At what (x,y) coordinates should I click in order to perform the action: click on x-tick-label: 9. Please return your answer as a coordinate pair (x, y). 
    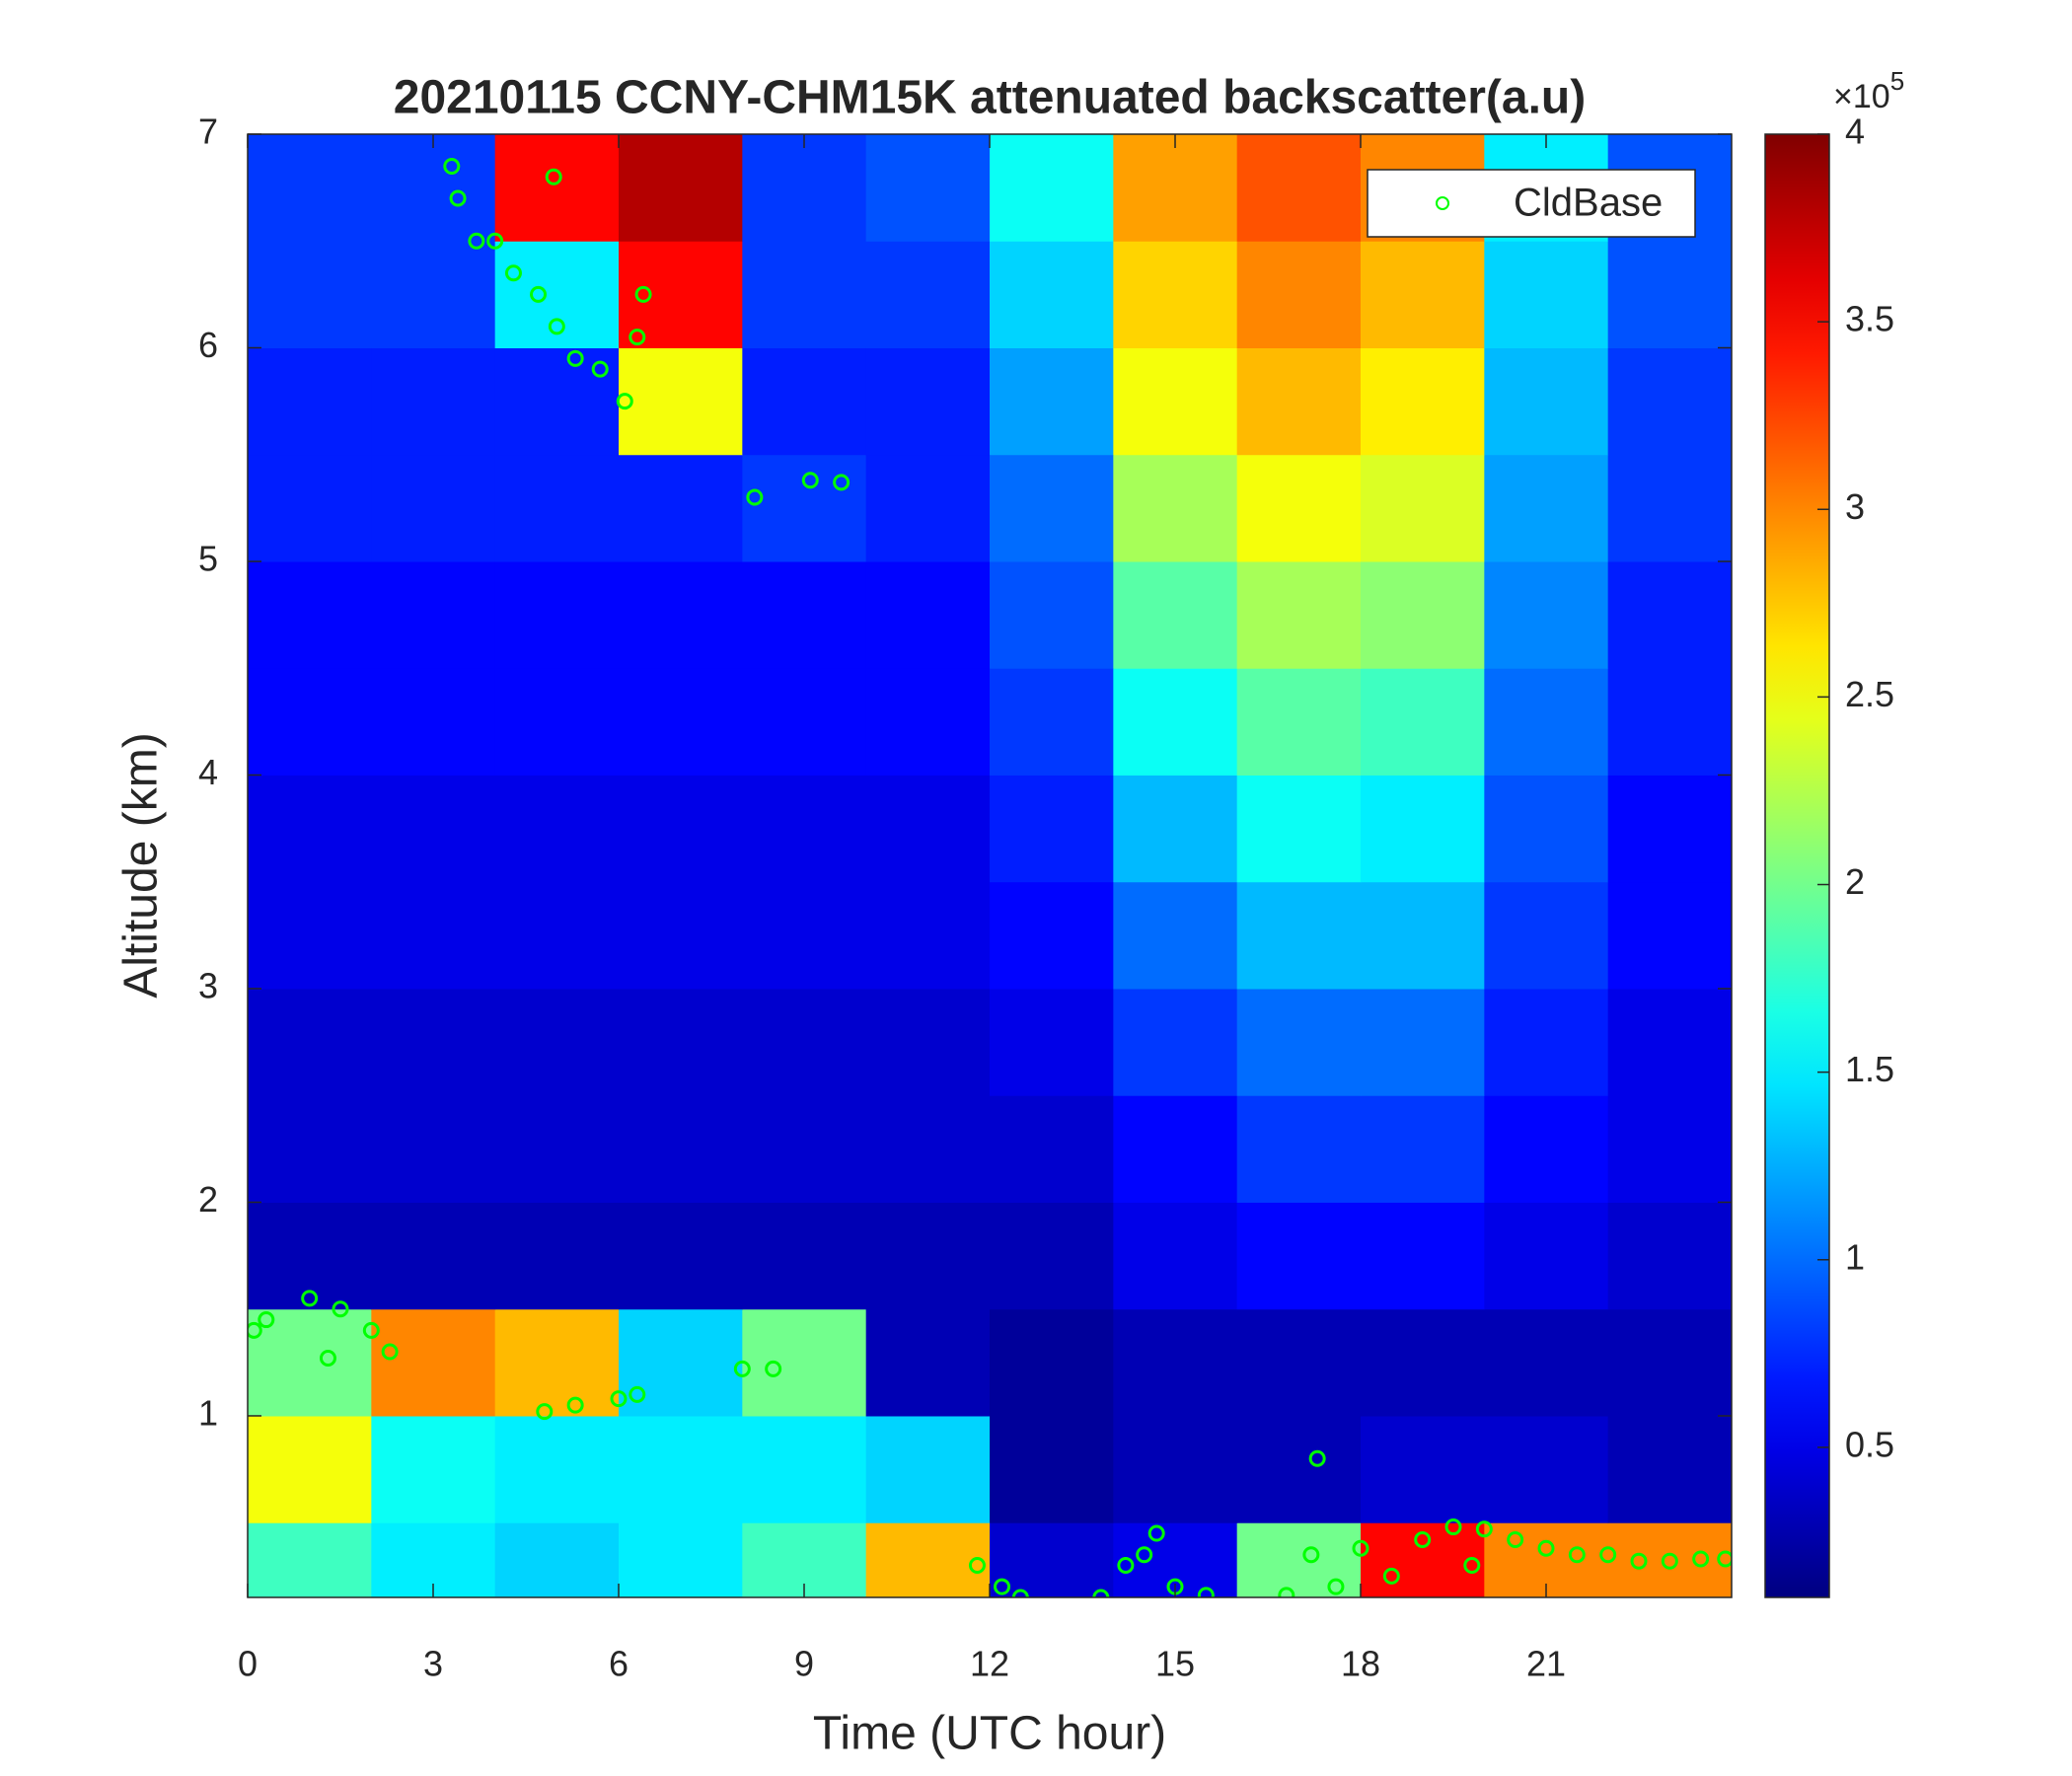
    Looking at the image, I should click on (804, 1664).